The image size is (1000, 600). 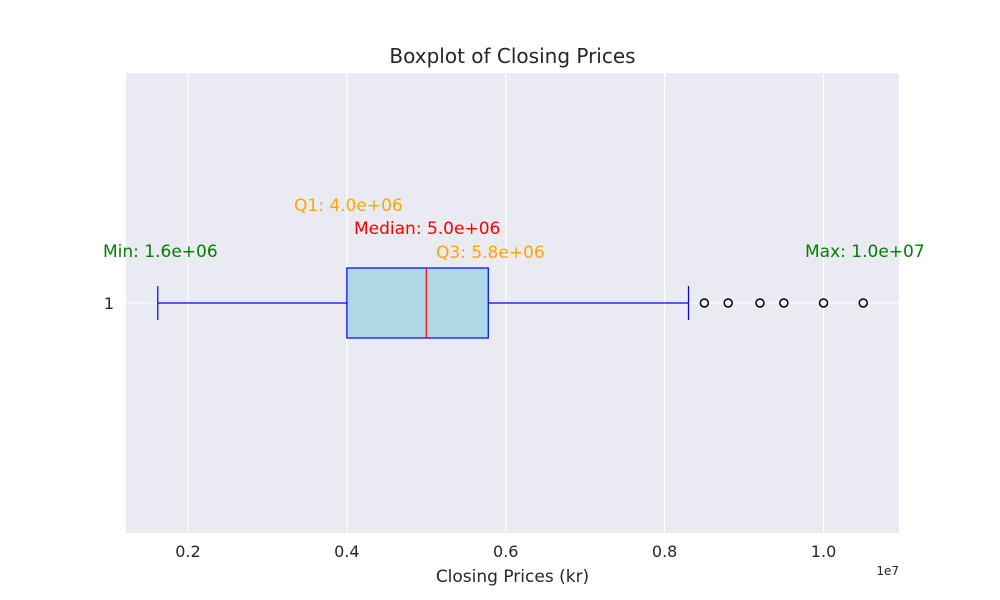 I want to click on x-tick-label: 0.8, so click(x=664, y=551).